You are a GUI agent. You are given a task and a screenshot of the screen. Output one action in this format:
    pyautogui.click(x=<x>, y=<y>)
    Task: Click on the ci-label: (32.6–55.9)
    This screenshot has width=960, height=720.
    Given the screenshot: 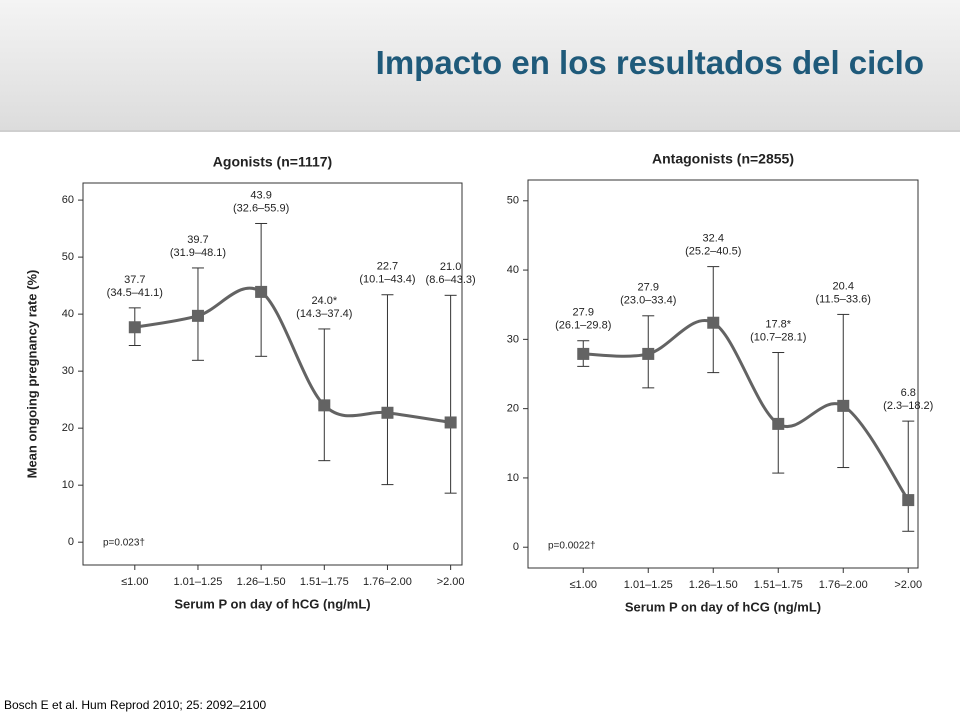 What is the action you would take?
    pyautogui.click(x=261, y=208)
    